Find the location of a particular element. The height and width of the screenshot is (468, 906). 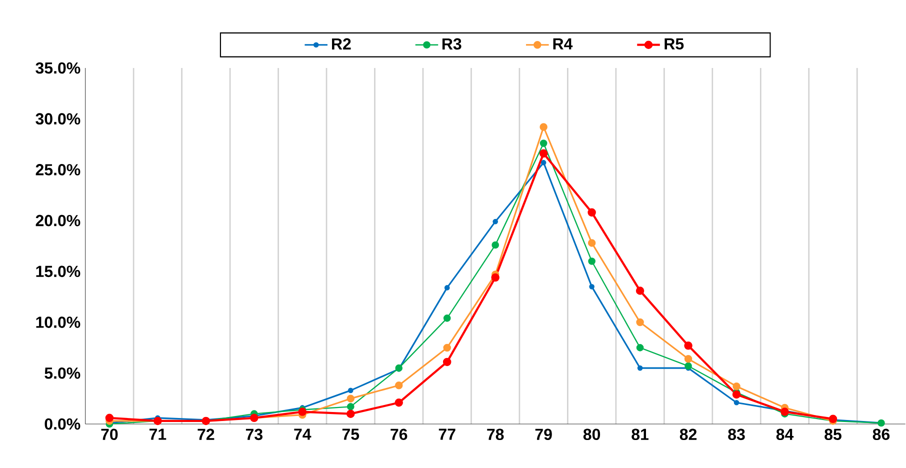

x-tick-label: 71 is located at coordinates (157, 434).